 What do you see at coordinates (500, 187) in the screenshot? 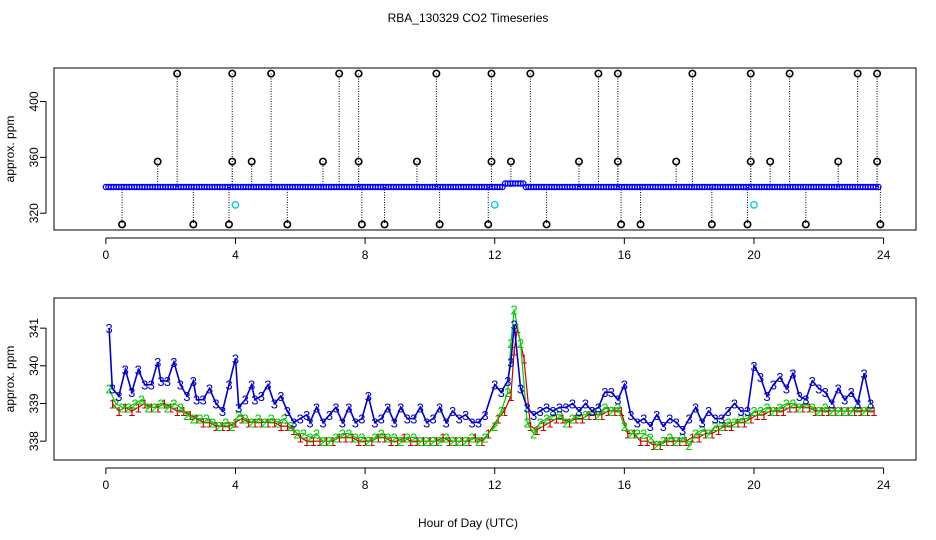
I see `baseline-point` at bounding box center [500, 187].